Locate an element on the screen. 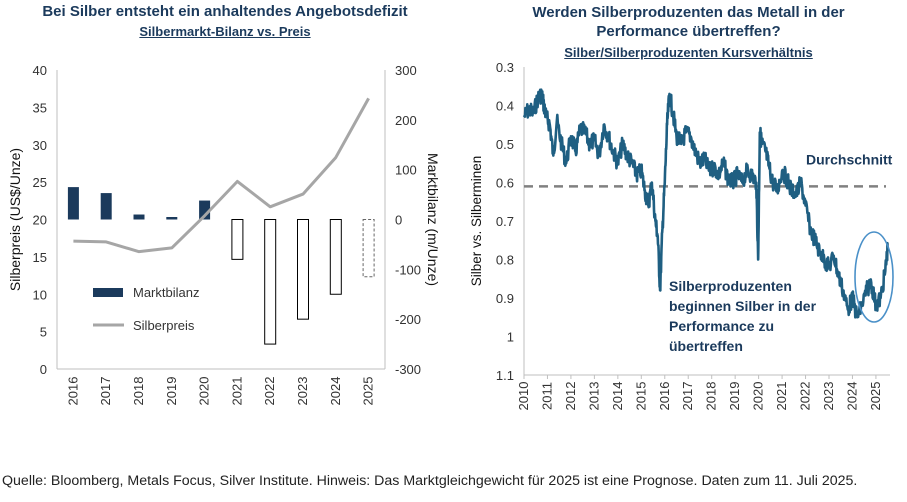 The width and height of the screenshot is (907, 502). left-y-tick-label: 30 is located at coordinates (40, 145).